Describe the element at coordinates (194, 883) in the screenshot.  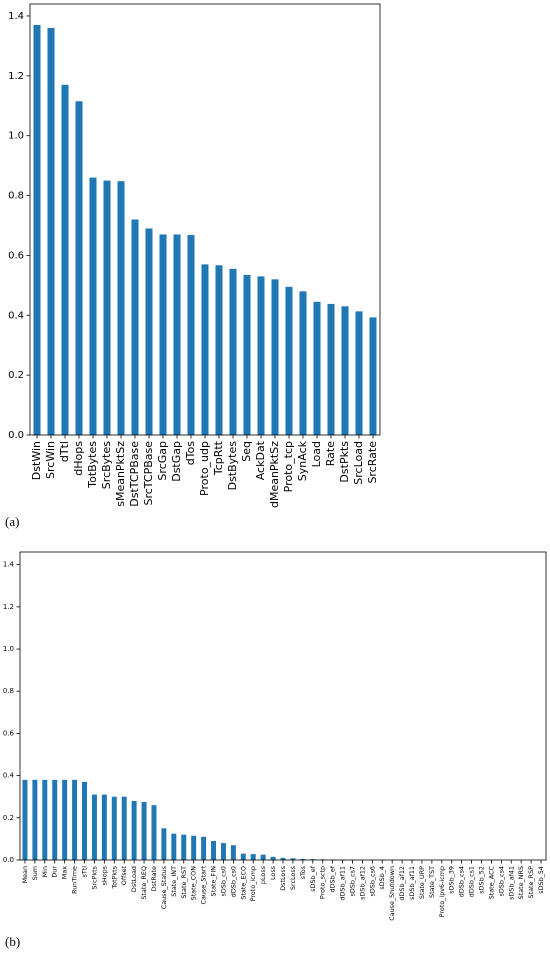
I see `x-tick-label: State_CON` at that location.